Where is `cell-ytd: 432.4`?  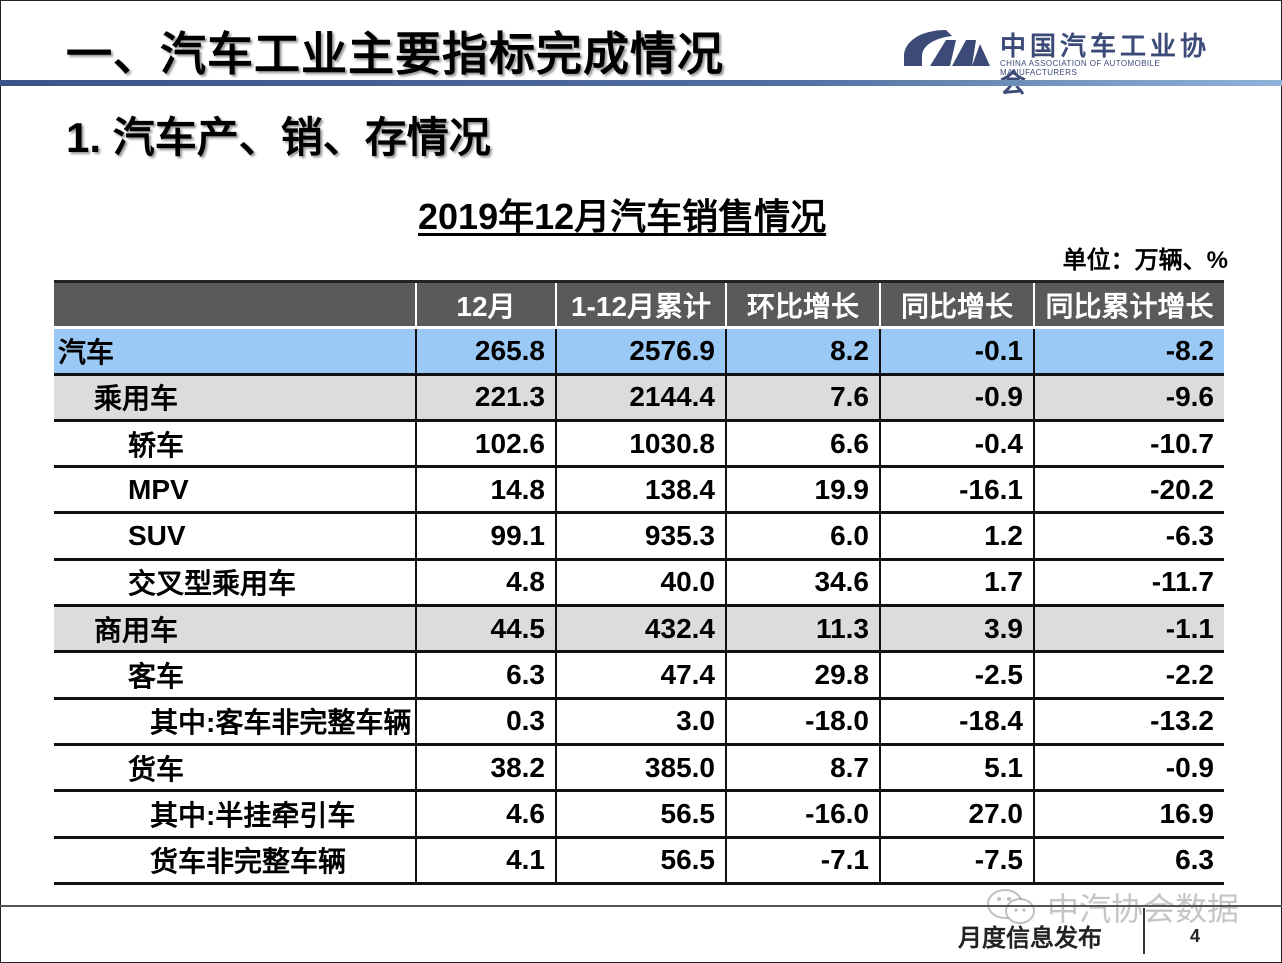
cell-ytd: 432.4 is located at coordinates (640, 629).